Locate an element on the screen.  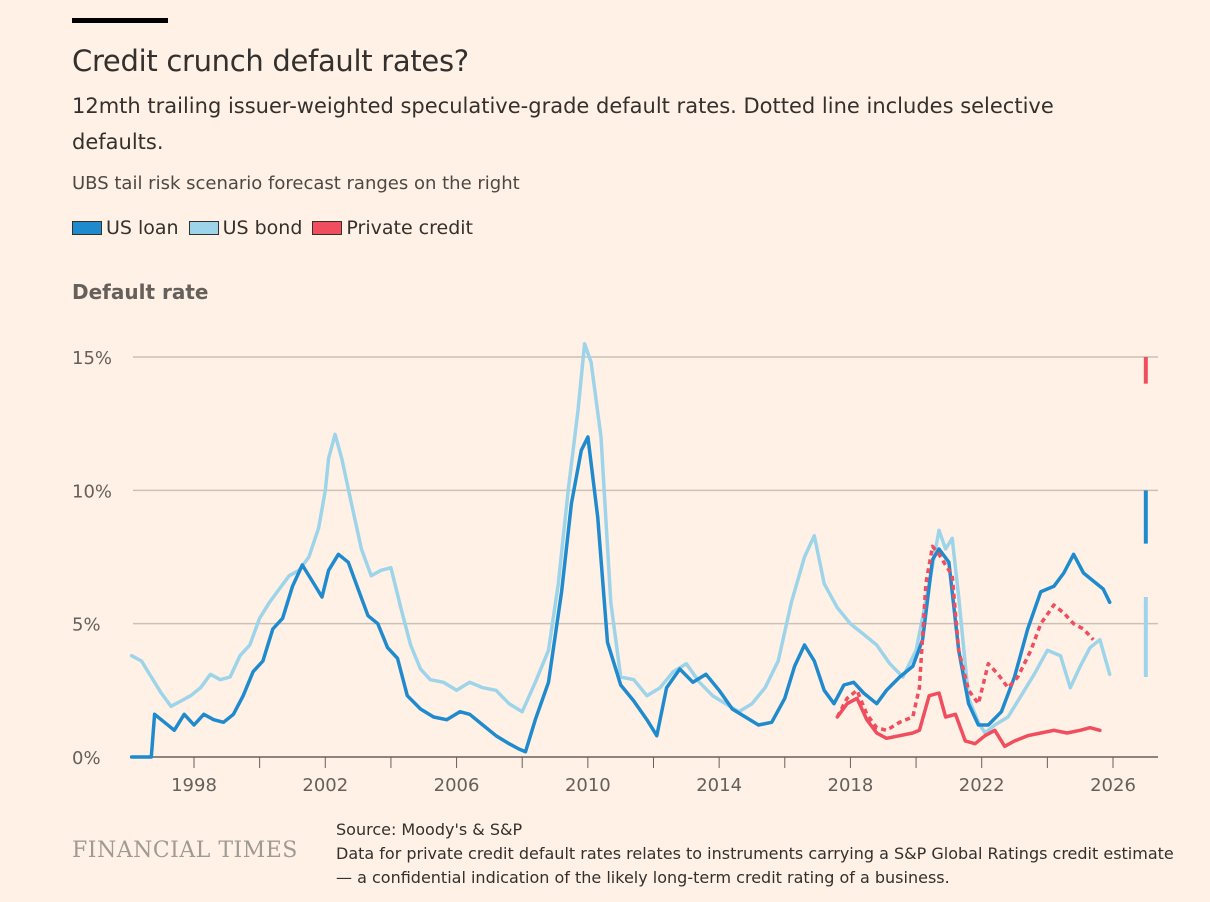
x-tick-label: 2026 is located at coordinates (1113, 785).